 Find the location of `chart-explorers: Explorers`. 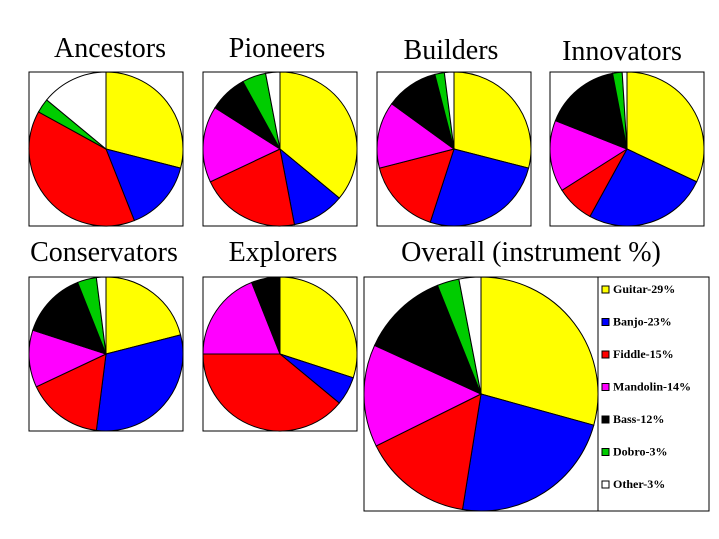

chart-explorers: Explorers is located at coordinates (280, 334).